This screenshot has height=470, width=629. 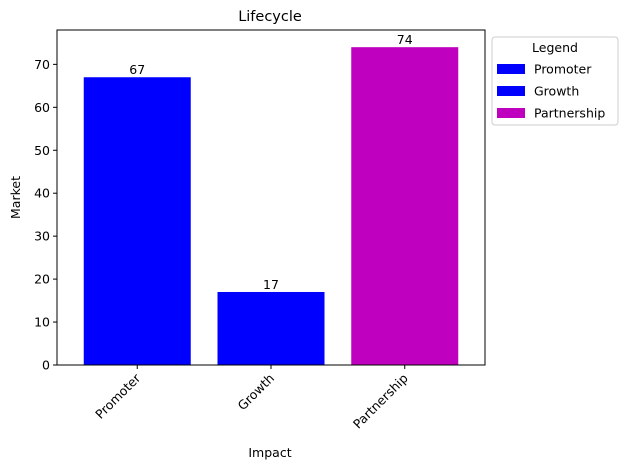 What do you see at coordinates (511, 113) in the screenshot?
I see `legend-swatch-partnership` at bounding box center [511, 113].